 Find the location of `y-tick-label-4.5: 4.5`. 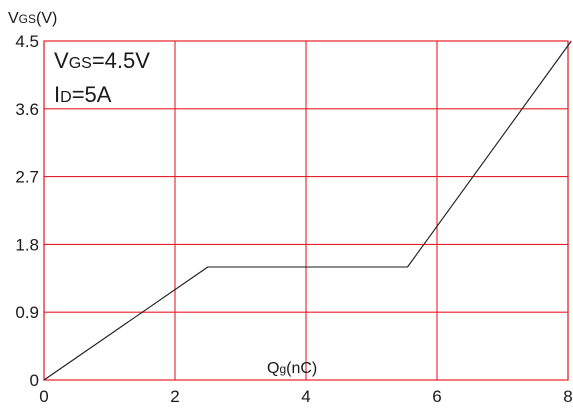

y-tick-label-4.5: 4.5 is located at coordinates (27, 41).